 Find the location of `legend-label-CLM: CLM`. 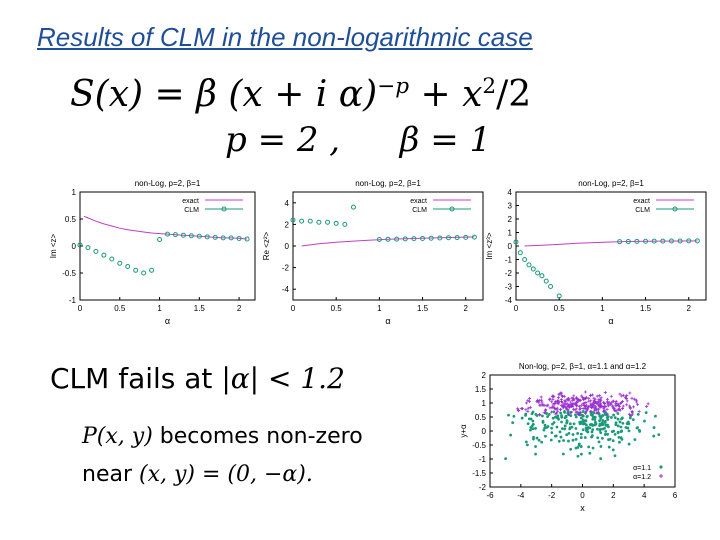

legend-label-CLM: CLM is located at coordinates (642, 210).